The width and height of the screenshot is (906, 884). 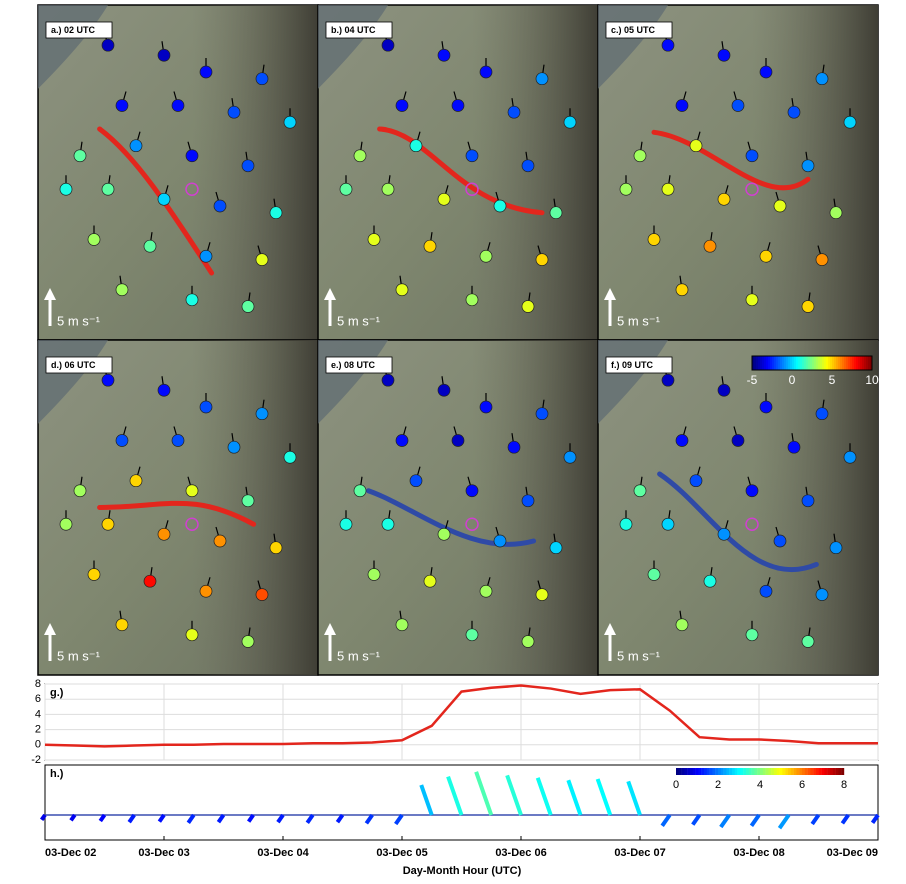 What do you see at coordinates (359, 365) in the screenshot?
I see `panel-label-box` at bounding box center [359, 365].